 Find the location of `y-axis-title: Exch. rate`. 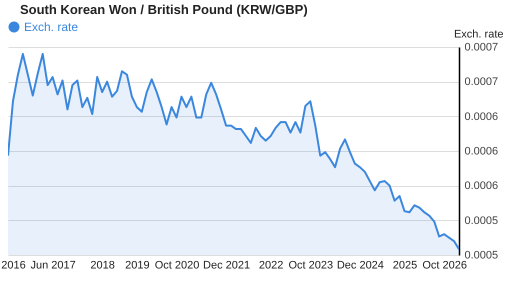

y-axis-title: Exch. rate is located at coordinates (479, 34).